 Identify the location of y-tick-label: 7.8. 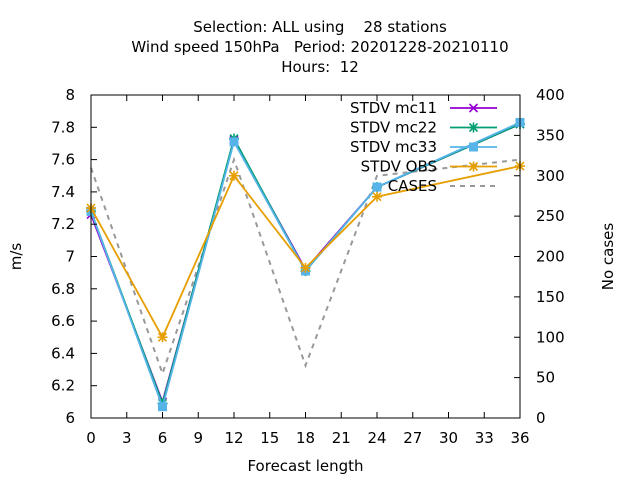
(63, 127).